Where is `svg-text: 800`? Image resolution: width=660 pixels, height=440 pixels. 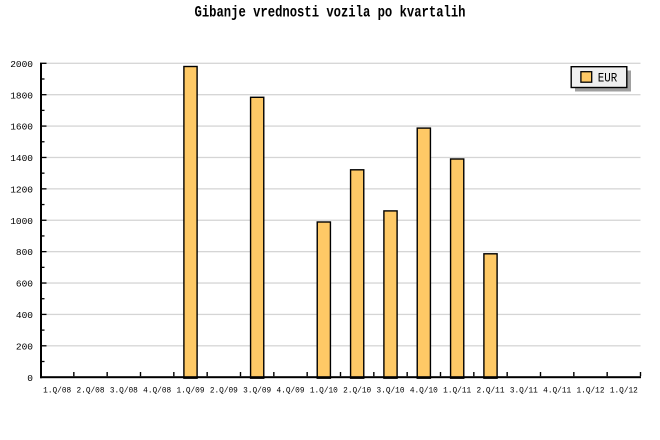 svg-text: 800 is located at coordinates (24, 252).